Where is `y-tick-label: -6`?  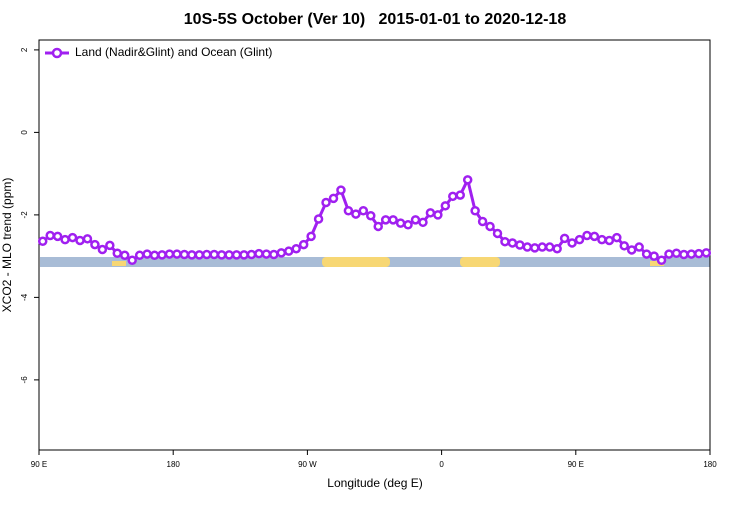 y-tick-label: -6 is located at coordinates (24, 380).